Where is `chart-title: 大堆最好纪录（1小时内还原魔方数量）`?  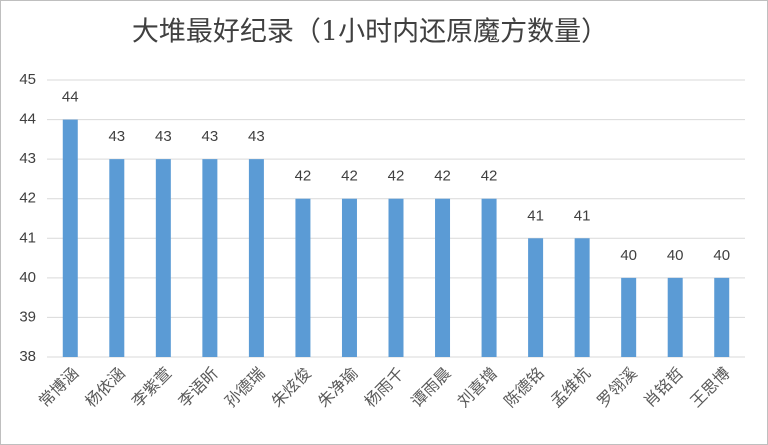 chart-title: 大堆最好纪录（1小时内还原魔方数量） is located at coordinates (370, 32).